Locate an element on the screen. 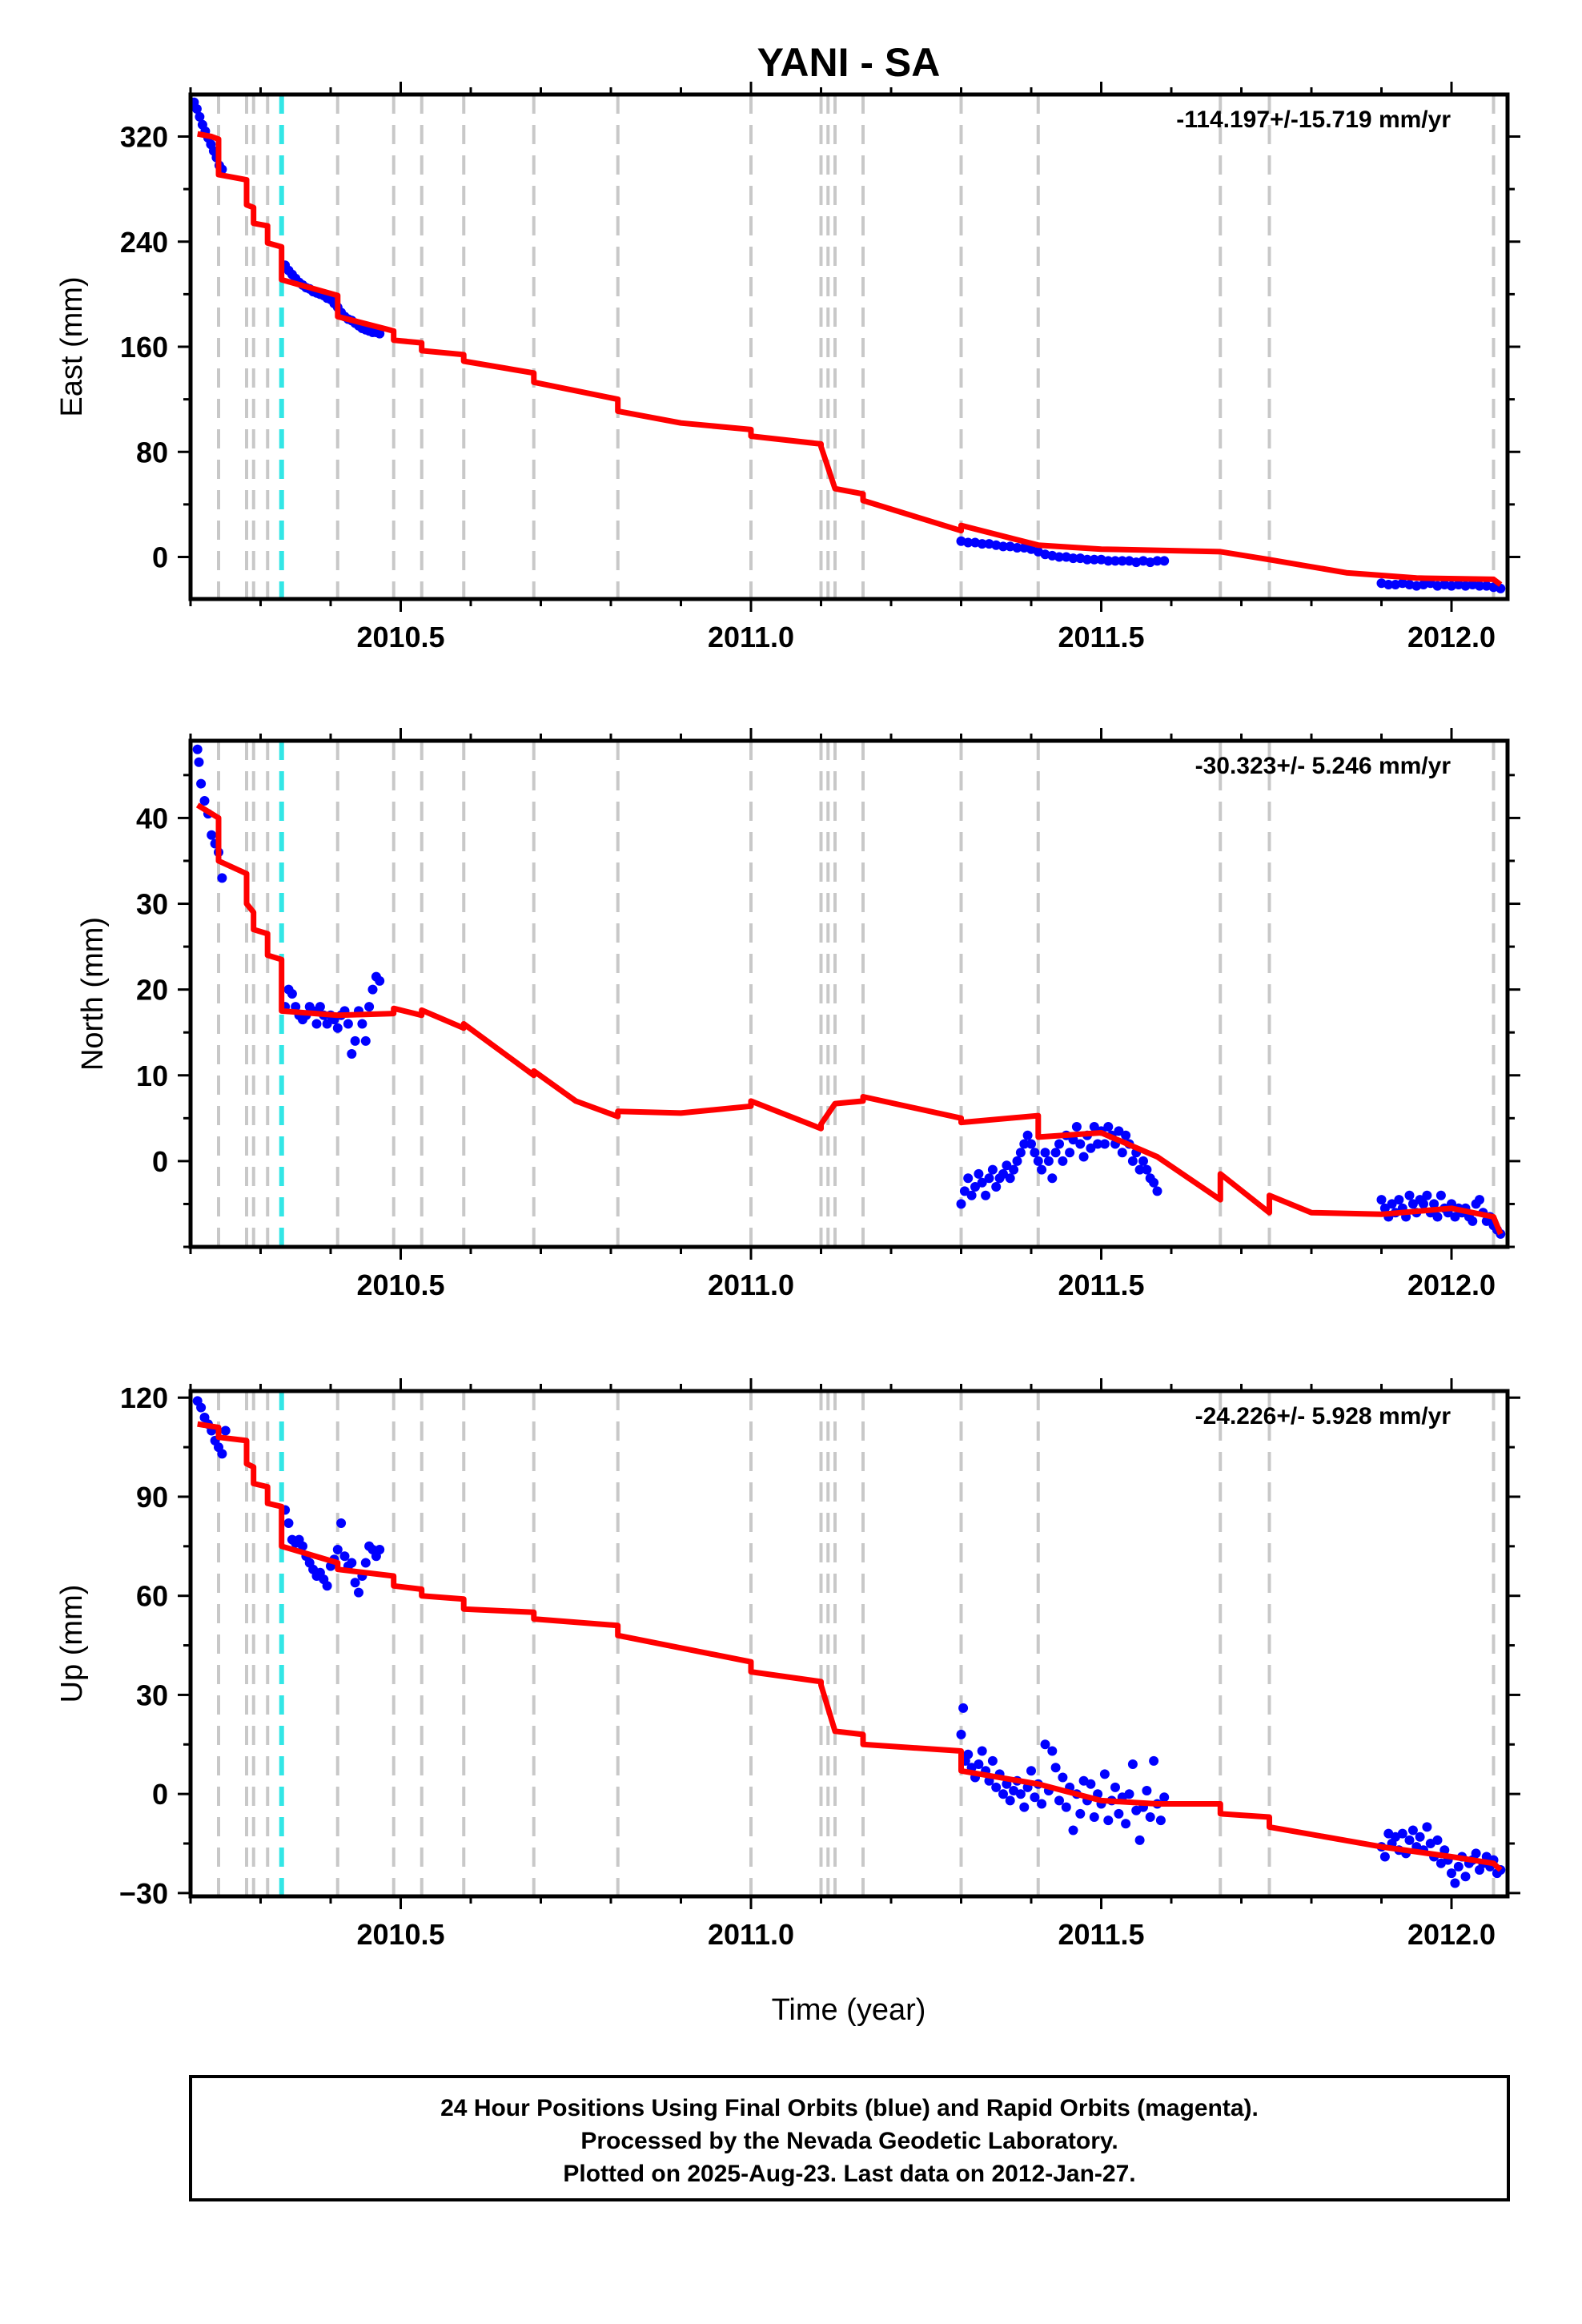 The width and height of the screenshot is (1582, 2324). north-y-axis-label: North (mm) is located at coordinates (93, 994).